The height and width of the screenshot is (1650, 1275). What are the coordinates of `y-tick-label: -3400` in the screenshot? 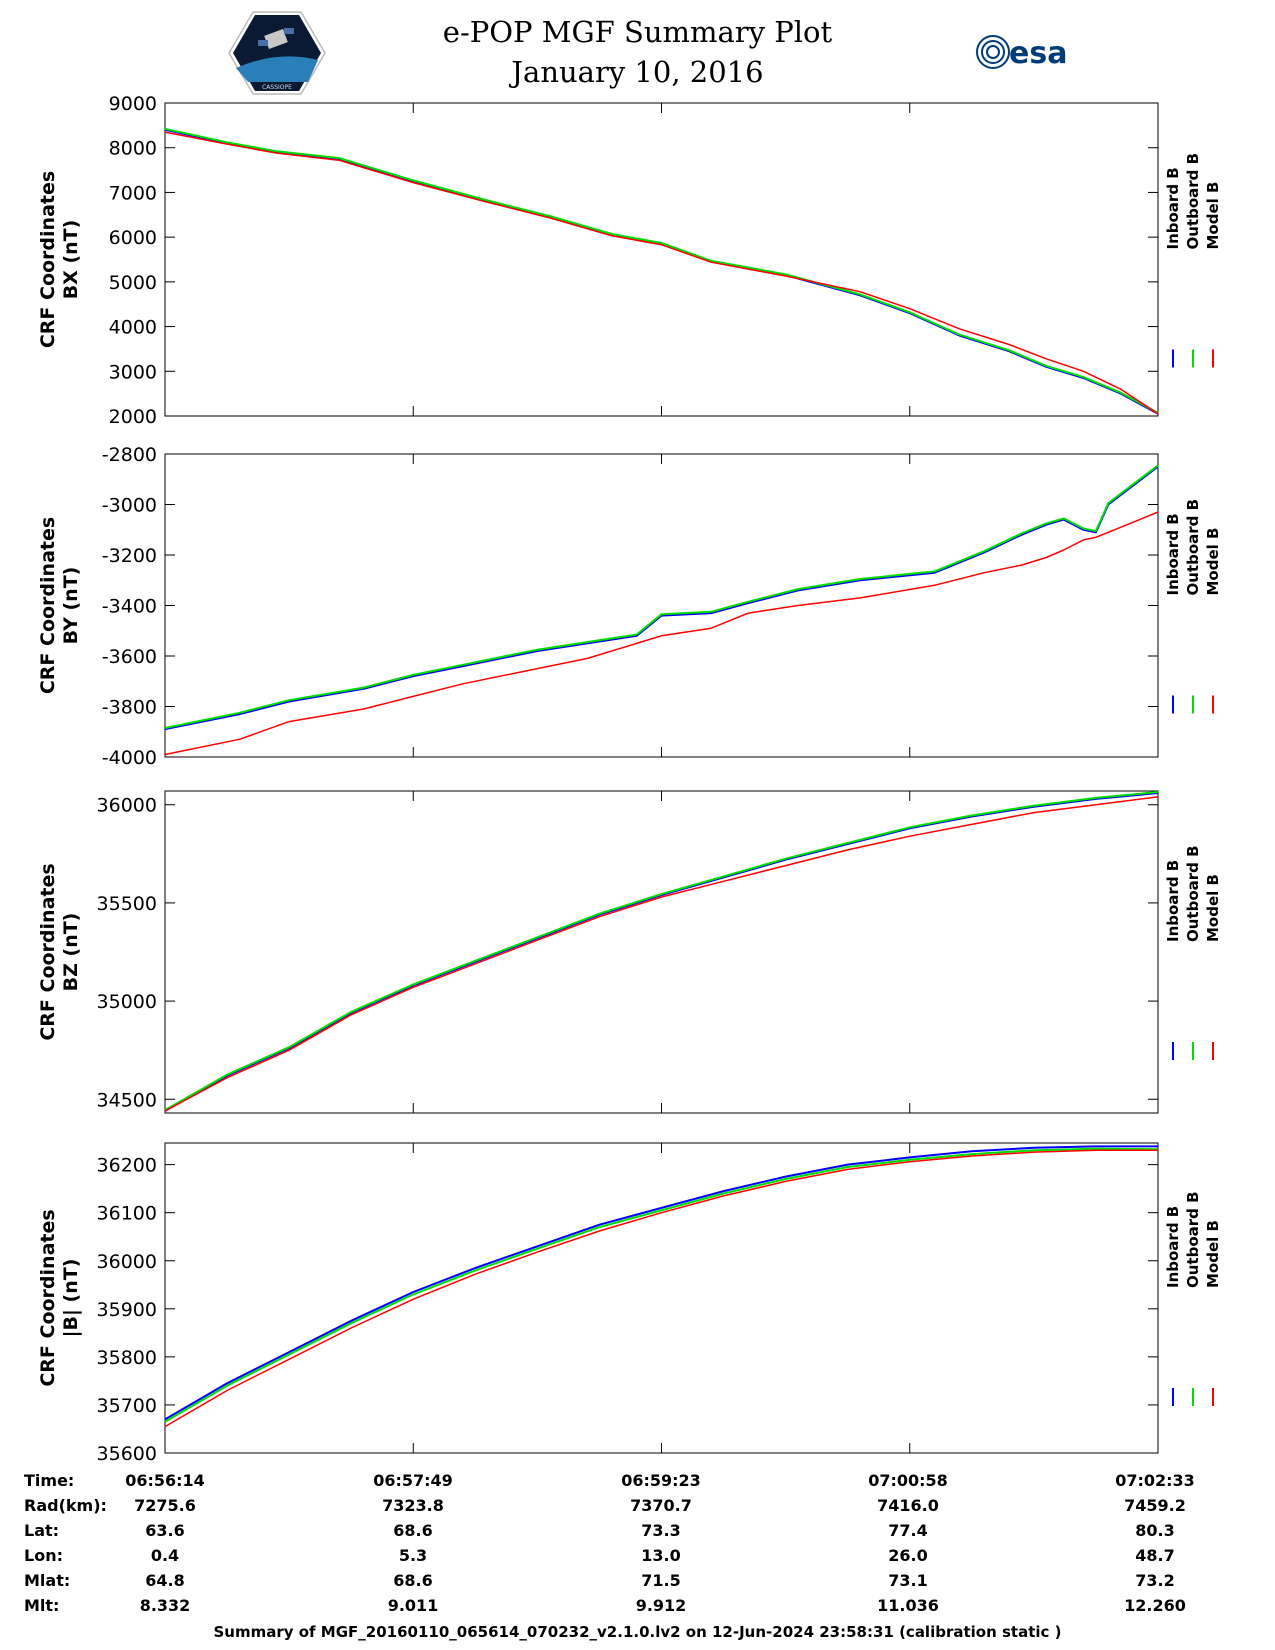 It's located at (129, 607).